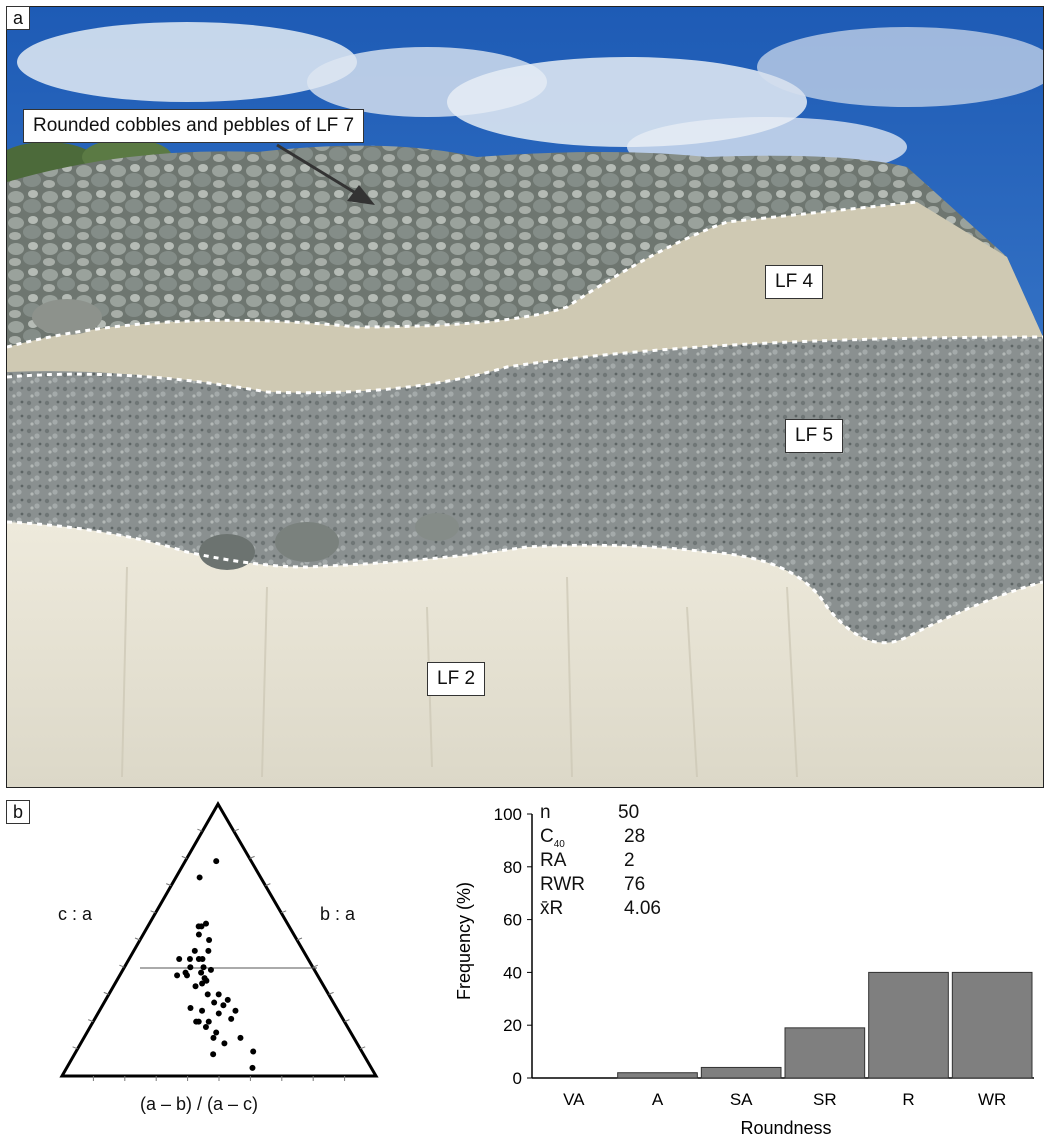  I want to click on x-tick-label: WR, so click(992, 1099).